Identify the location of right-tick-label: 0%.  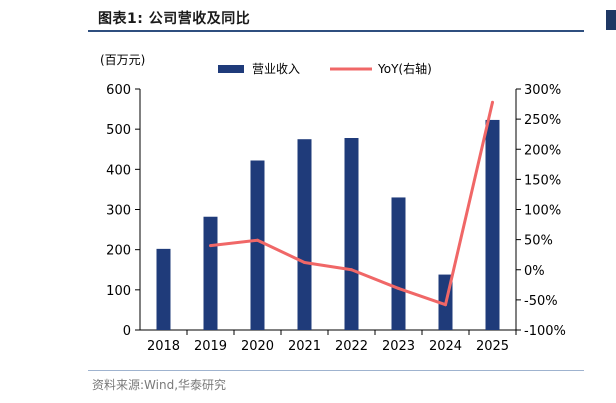
(534, 271).